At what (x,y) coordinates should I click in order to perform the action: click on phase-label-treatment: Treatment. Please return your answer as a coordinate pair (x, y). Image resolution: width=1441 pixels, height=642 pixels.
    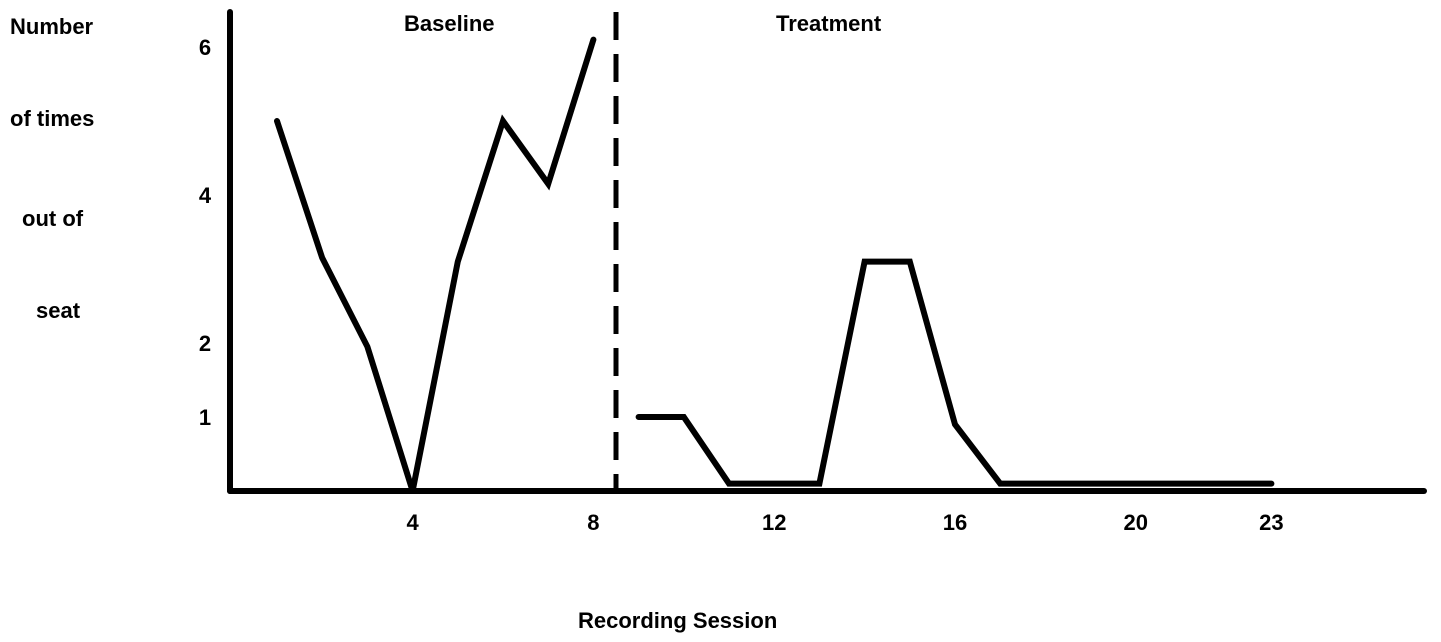
    Looking at the image, I should click on (829, 23).